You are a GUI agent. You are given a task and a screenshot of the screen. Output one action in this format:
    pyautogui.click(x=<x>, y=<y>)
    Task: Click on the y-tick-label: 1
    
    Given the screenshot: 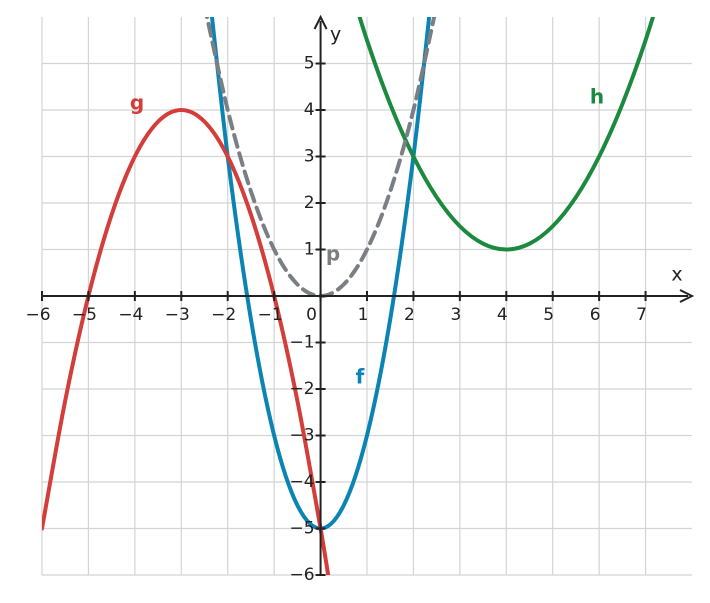 What is the action you would take?
    pyautogui.click(x=309, y=250)
    